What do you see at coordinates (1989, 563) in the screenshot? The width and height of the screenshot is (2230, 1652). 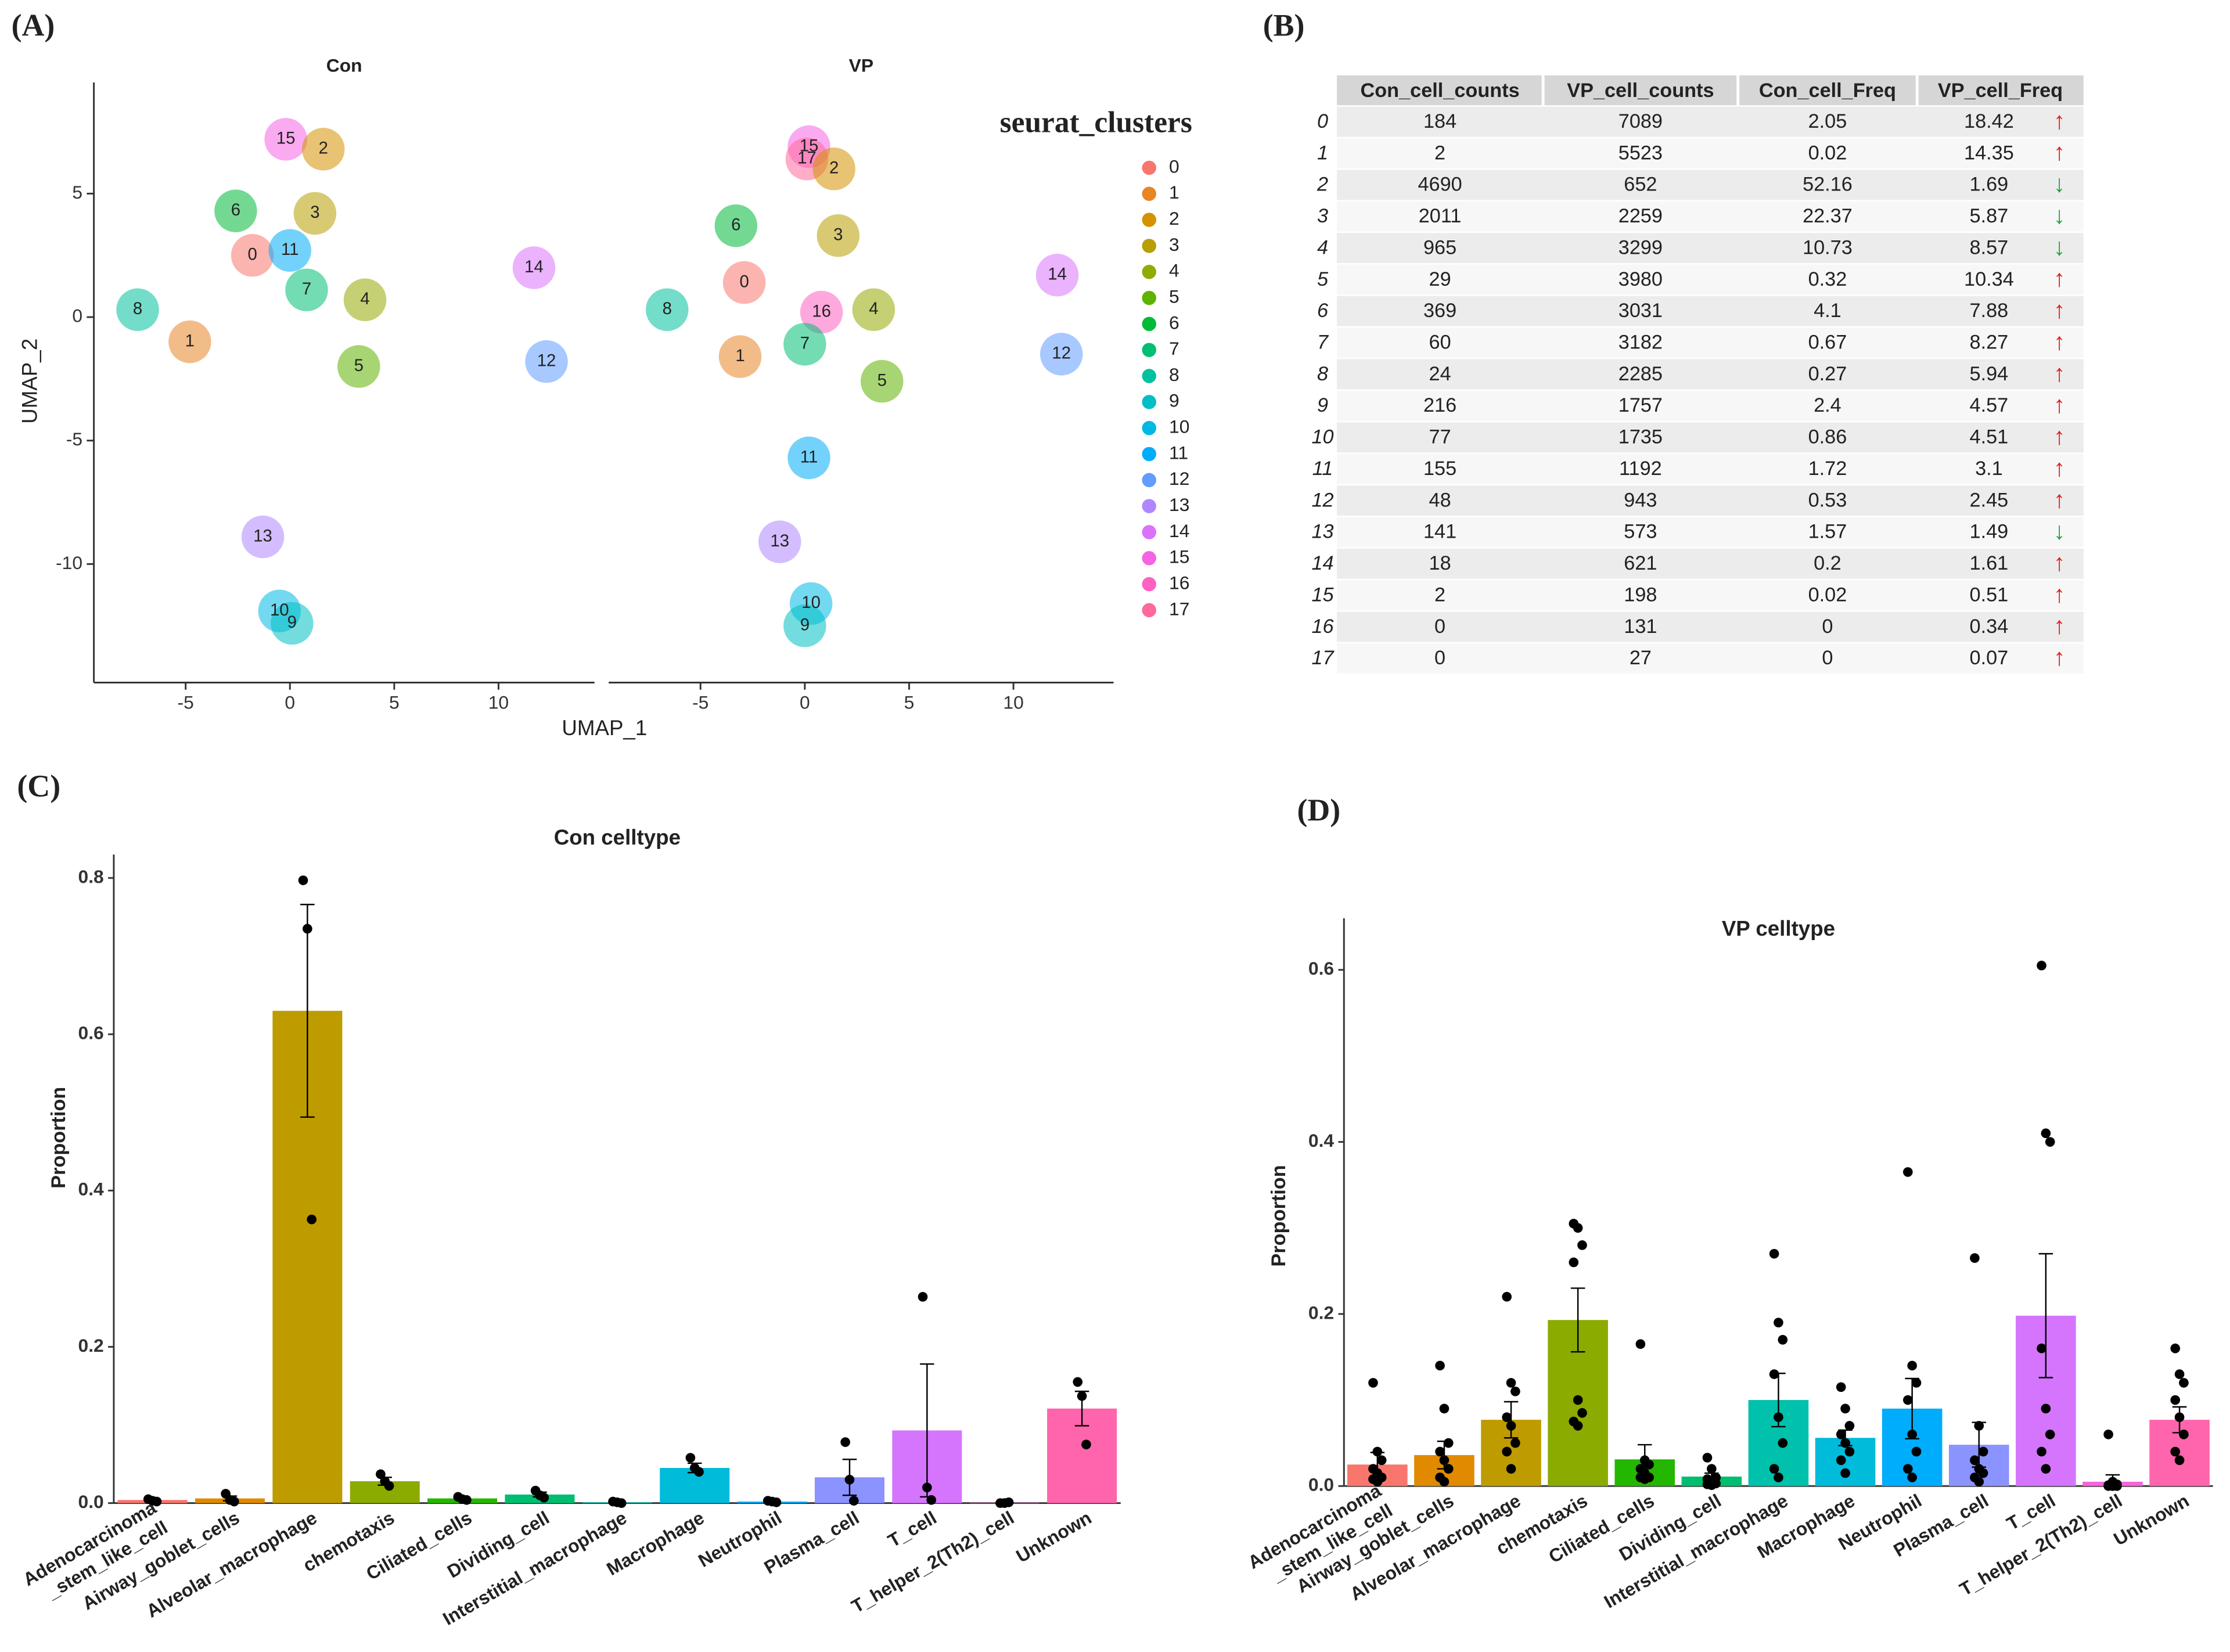 I see `table-cell: 1.61` at bounding box center [1989, 563].